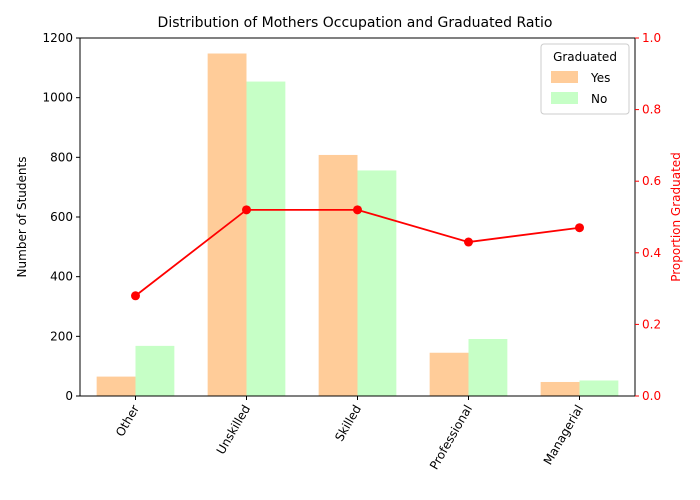  I want to click on legend-swatch-no, so click(564, 98).